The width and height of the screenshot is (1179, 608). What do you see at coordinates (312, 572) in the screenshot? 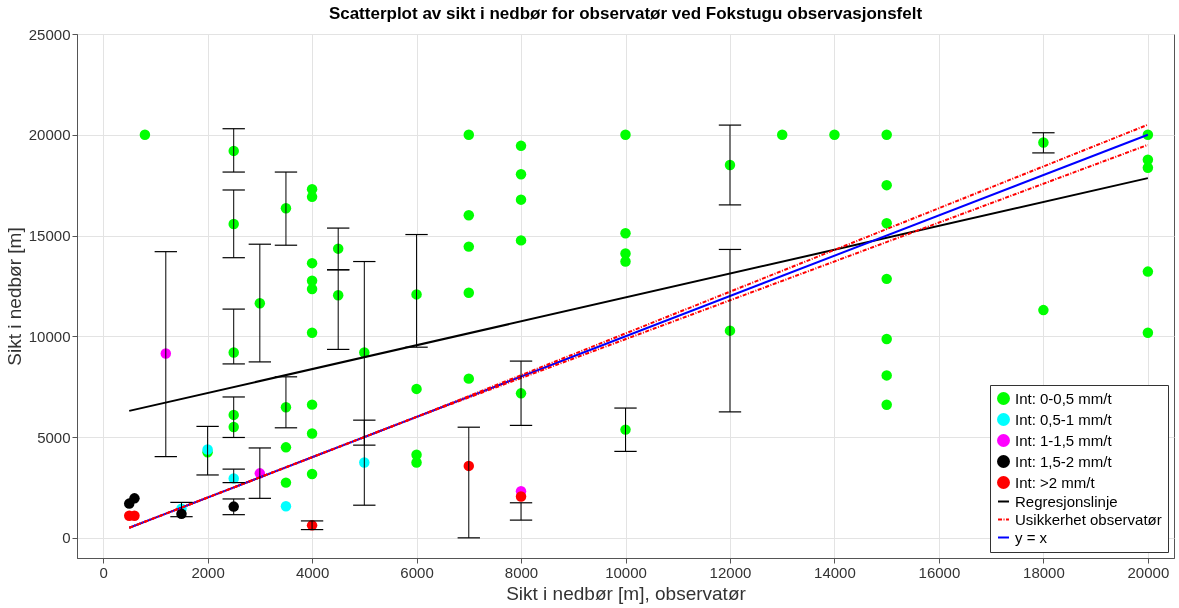
I see `x-tick-label: 4000` at bounding box center [312, 572].